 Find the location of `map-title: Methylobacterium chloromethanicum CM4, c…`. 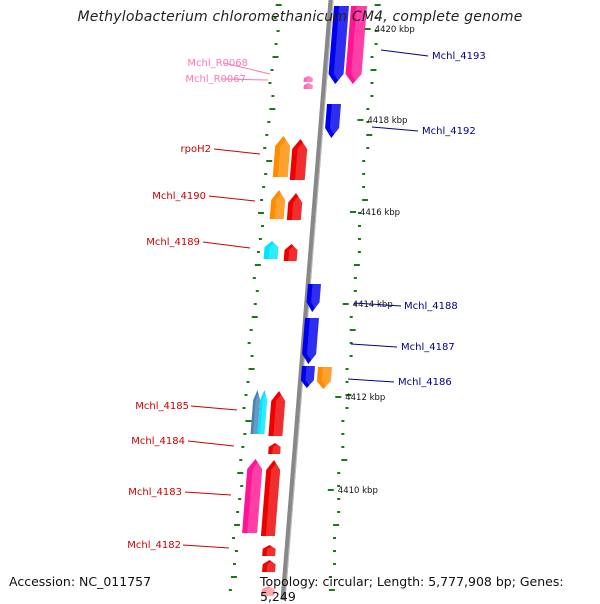

map-title: Methylobacterium chloromethanicum CM4, c… is located at coordinates (300, 17).